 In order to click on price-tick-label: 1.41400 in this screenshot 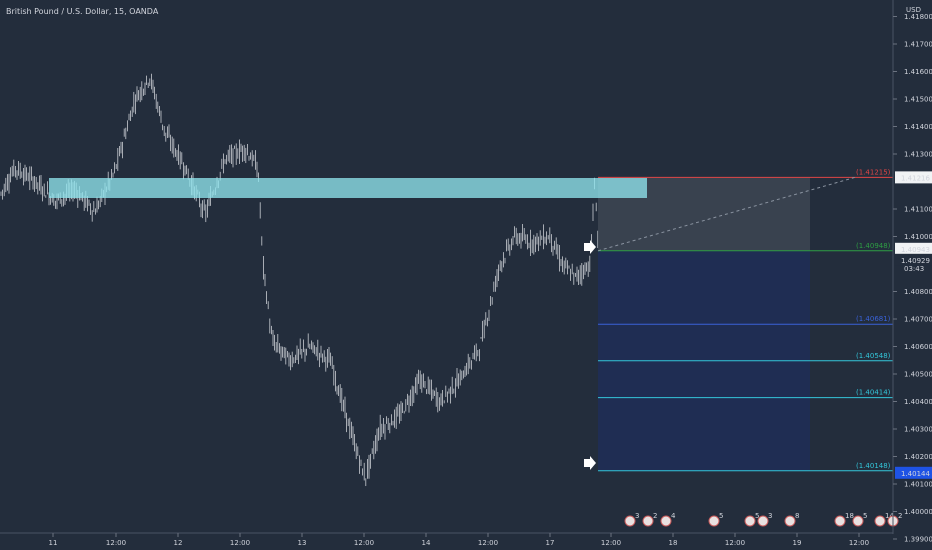, I will do `click(918, 127)`.